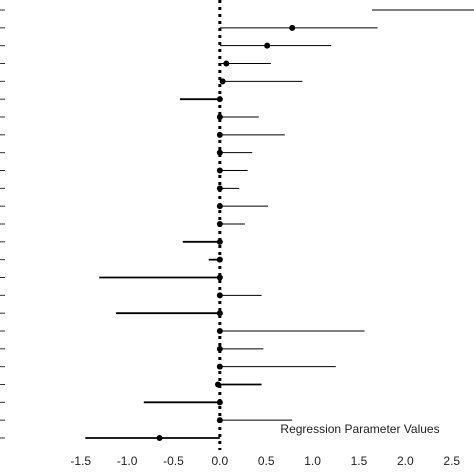 This screenshot has height=474, width=474. What do you see at coordinates (173, 461) in the screenshot?
I see `x-tick-label: -0.5` at bounding box center [173, 461].